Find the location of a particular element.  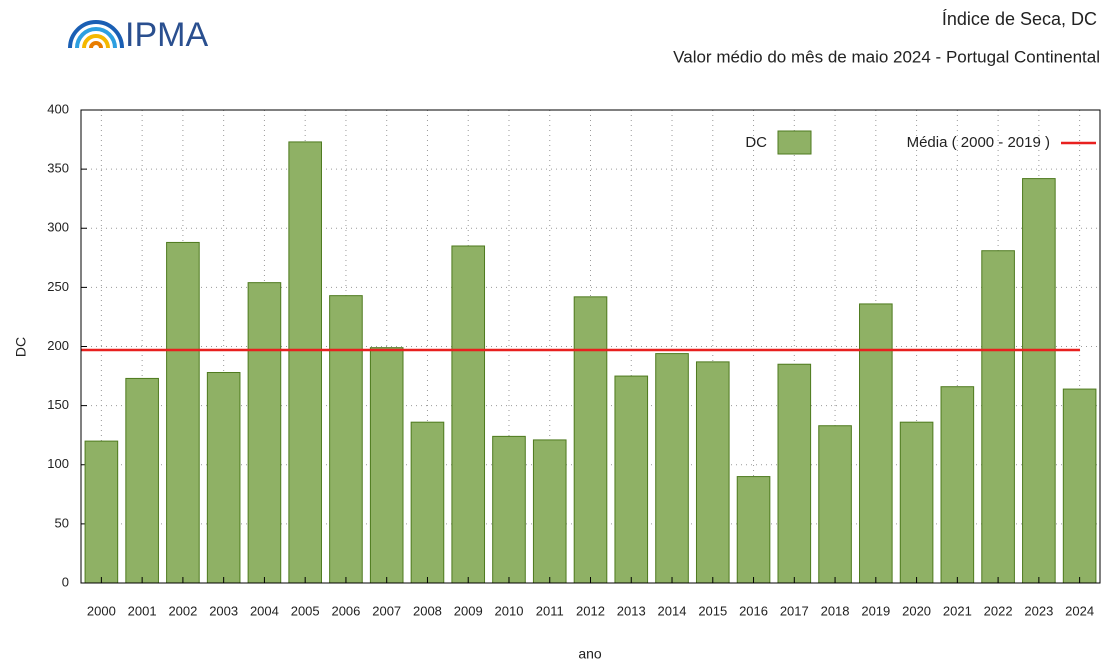

legend-label: Média ( 2000 - 2019 ) is located at coordinates (978, 142).